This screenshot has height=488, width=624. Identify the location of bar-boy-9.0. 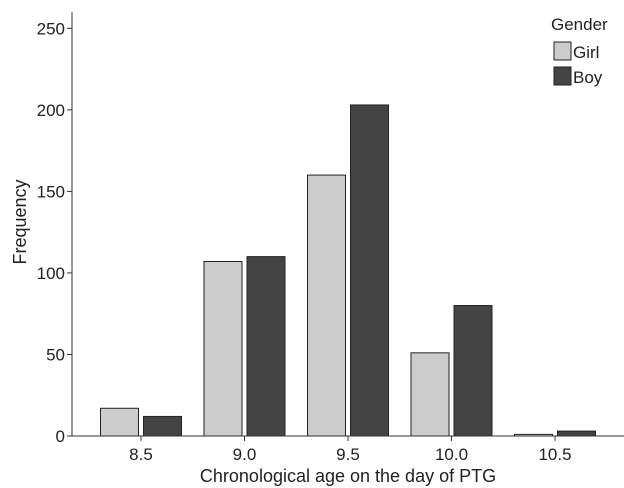
(266, 346).